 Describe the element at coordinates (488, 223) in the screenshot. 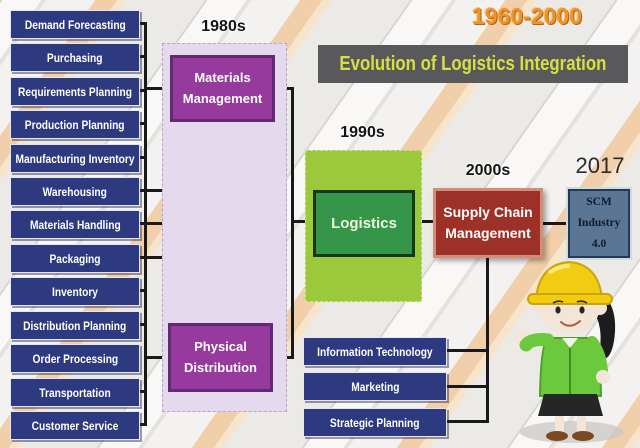

I see `supply-chain-management-box: Supply Chain Management` at that location.